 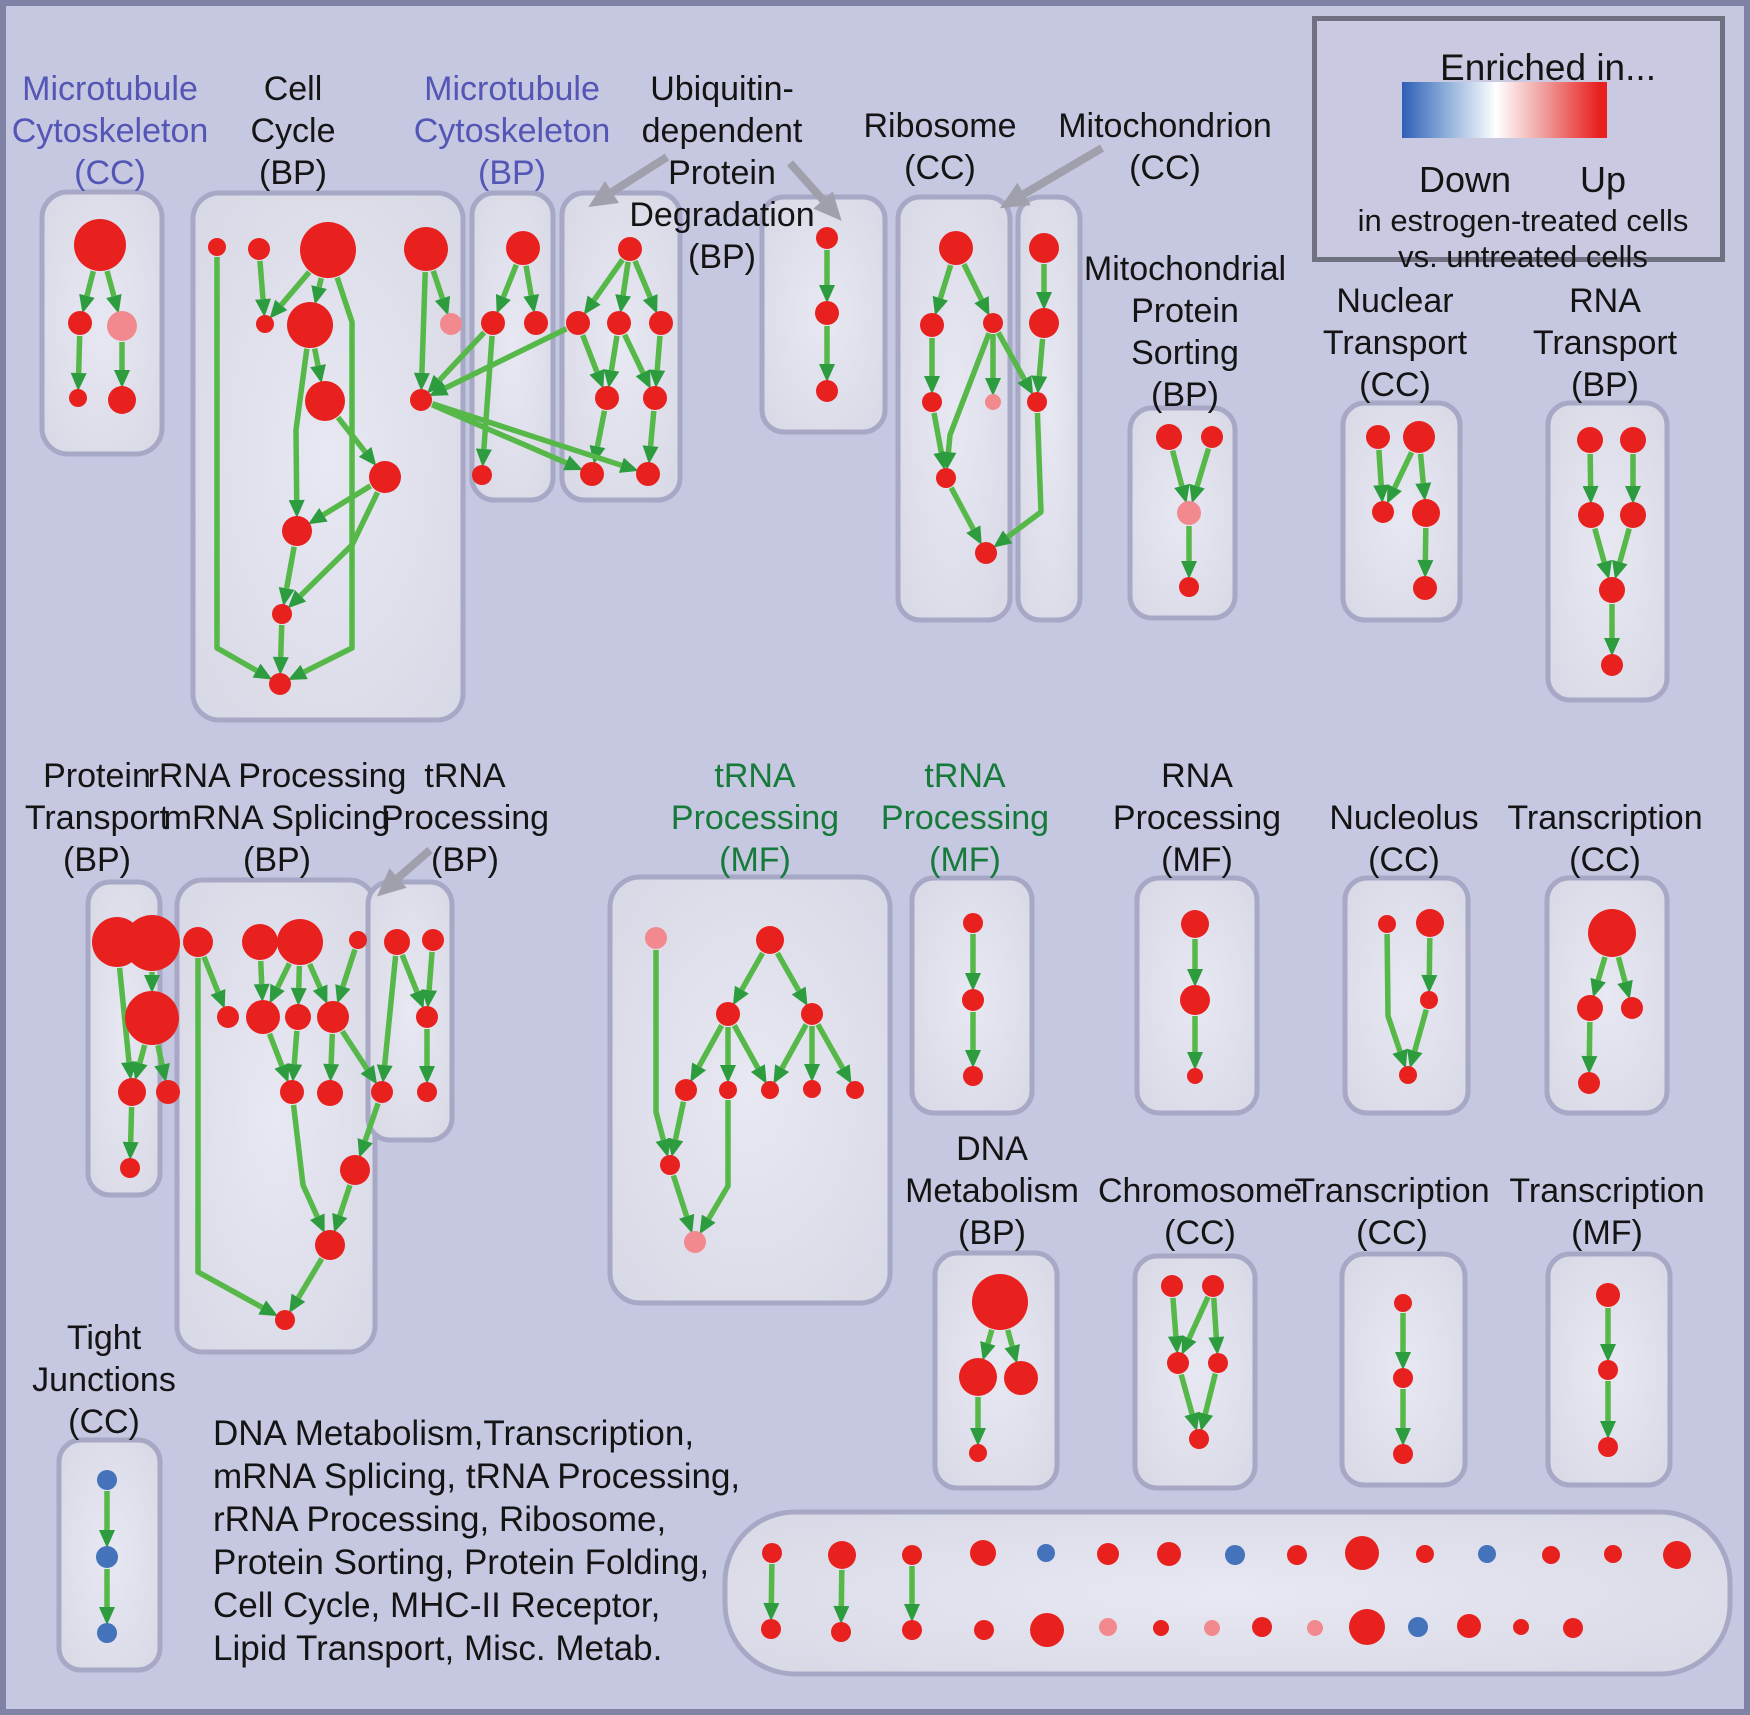 What do you see at coordinates (1196, 1325) in the screenshot?
I see `edge-E2-E3` at bounding box center [1196, 1325].